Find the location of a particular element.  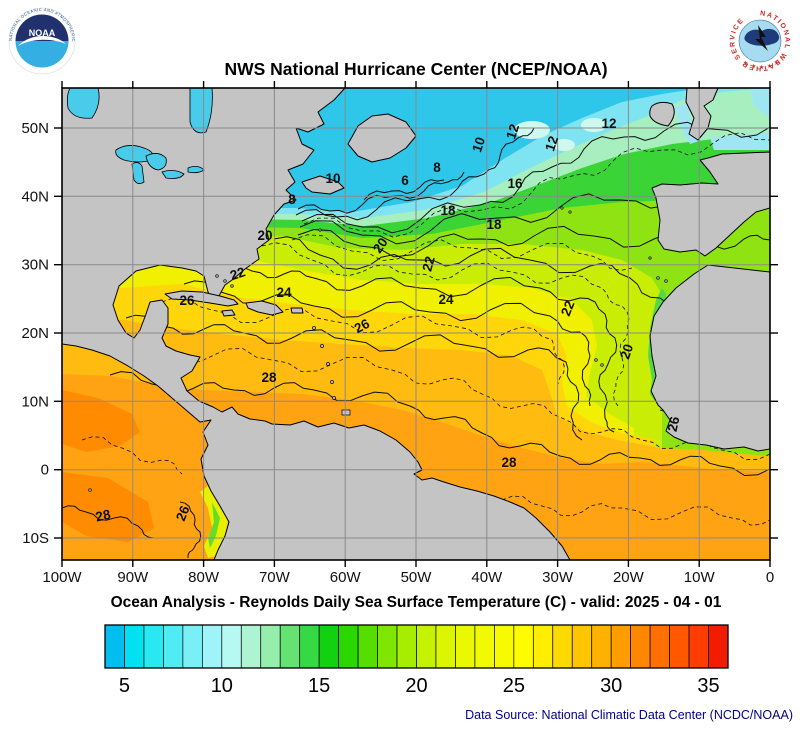

island-trinidad is located at coordinates (346, 412).